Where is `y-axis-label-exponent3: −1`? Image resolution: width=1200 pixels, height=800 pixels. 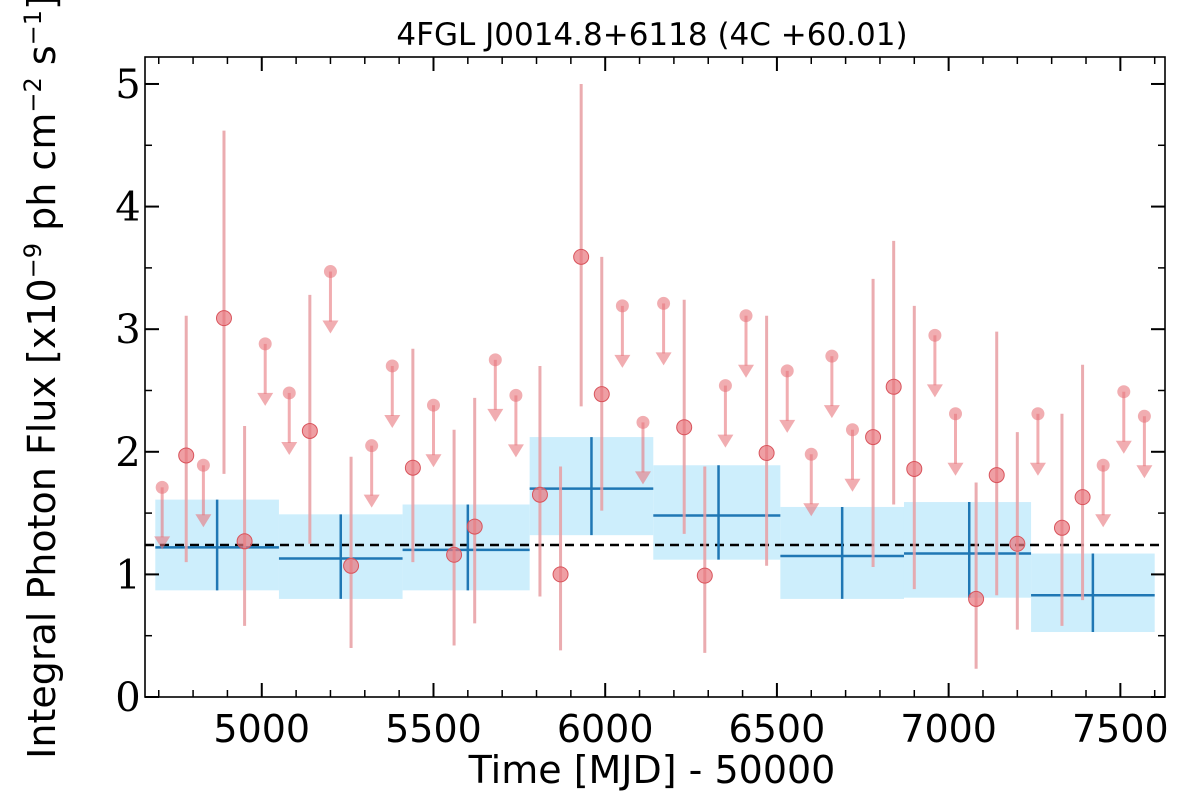
y-axis-label-exponent3: −1 is located at coordinates (33, 27).